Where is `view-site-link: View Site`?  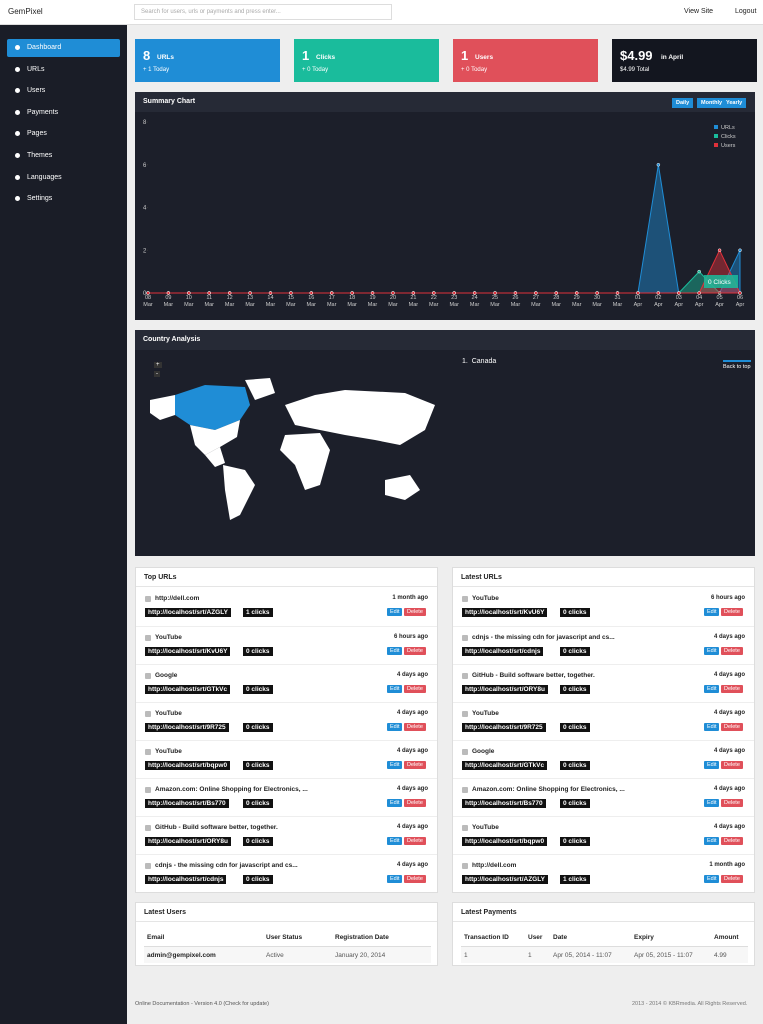
view-site-link: View Site is located at coordinates (699, 11).